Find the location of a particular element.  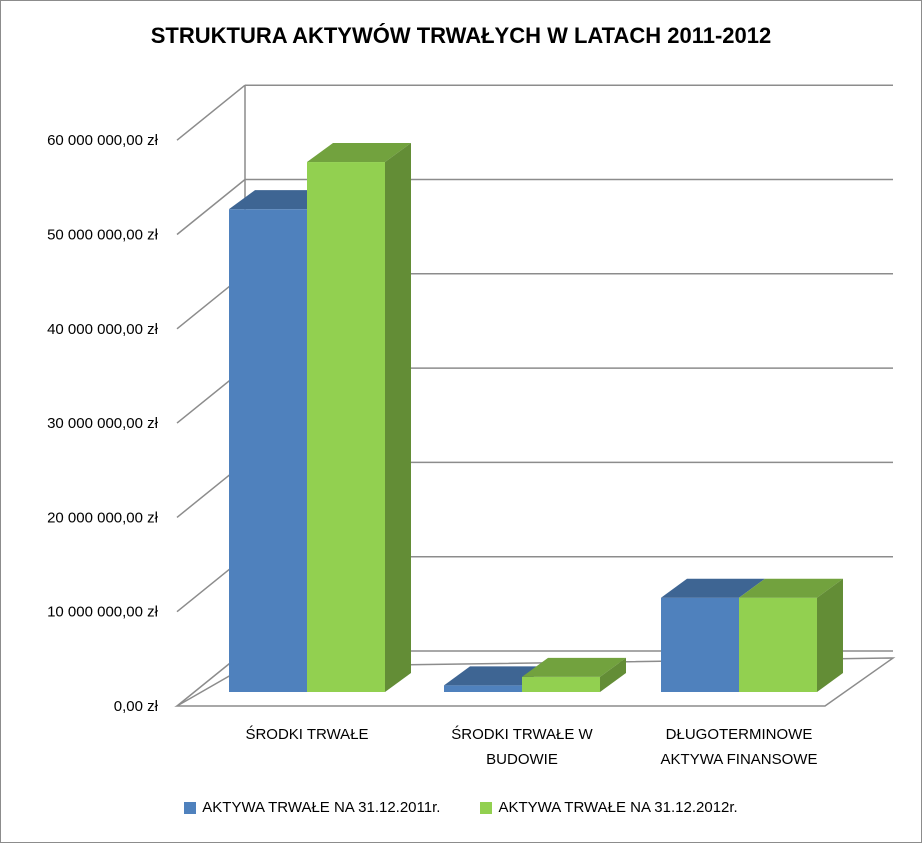

y-tick-label: 30 000 000,00 zł is located at coordinates (103, 423).